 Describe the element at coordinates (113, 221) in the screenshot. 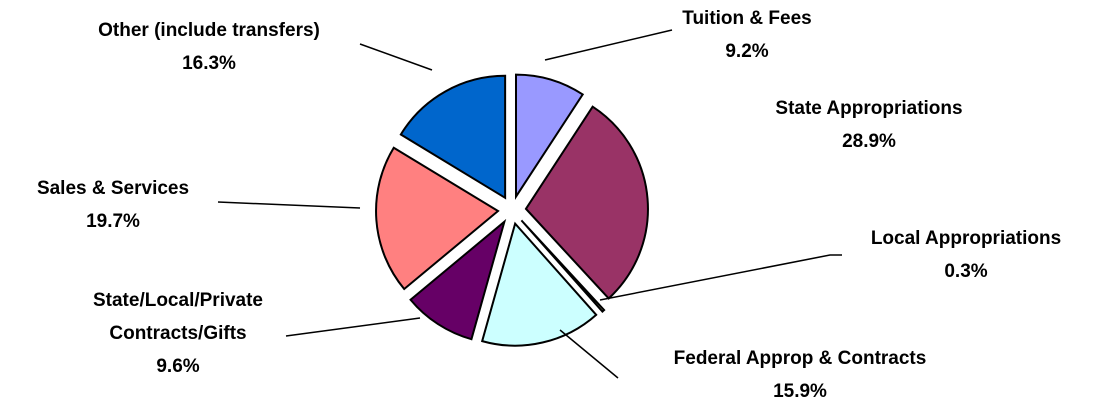

I see `slice-value-label: 19.7%` at that location.